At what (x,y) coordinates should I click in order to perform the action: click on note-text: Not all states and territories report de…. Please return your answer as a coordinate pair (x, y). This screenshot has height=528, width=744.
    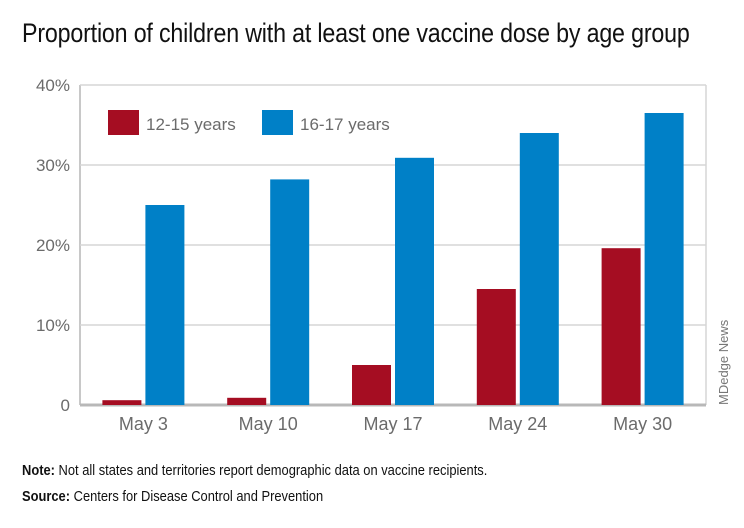
    Looking at the image, I should click on (271, 470).